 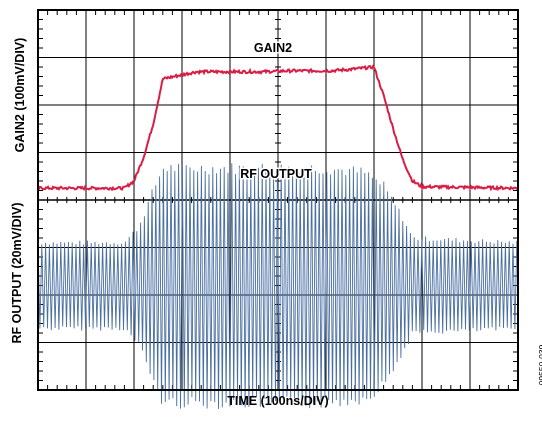 What do you see at coordinates (20, 95) in the screenshot?
I see `gain2-axis-label: GAIN2 (100mV/DIV)` at bounding box center [20, 95].